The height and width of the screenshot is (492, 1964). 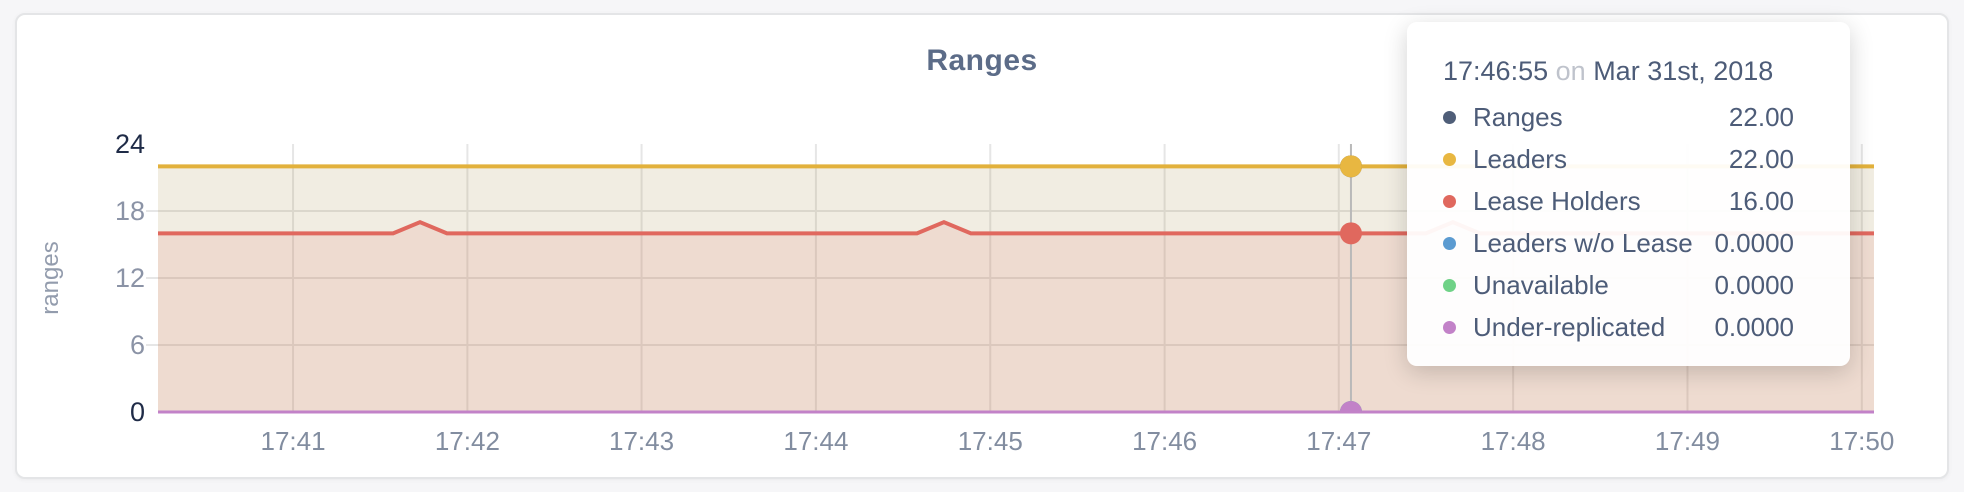 What do you see at coordinates (467, 441) in the screenshot?
I see `x-axis-tick: 17:42` at bounding box center [467, 441].